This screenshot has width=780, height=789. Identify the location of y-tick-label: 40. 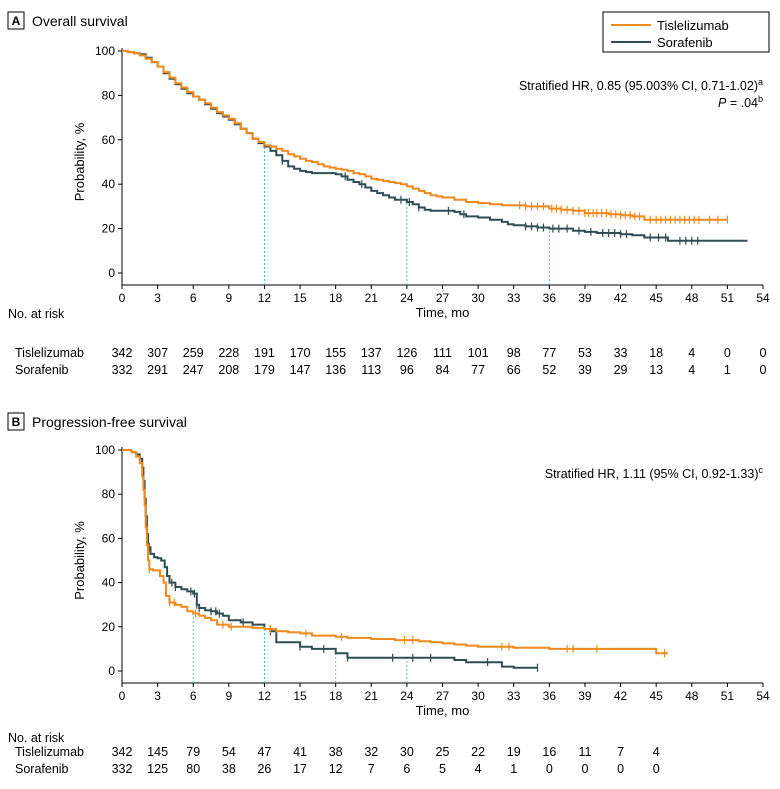
(109, 583).